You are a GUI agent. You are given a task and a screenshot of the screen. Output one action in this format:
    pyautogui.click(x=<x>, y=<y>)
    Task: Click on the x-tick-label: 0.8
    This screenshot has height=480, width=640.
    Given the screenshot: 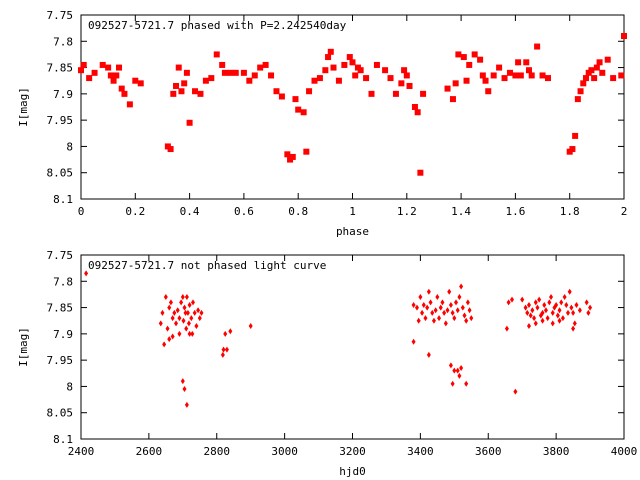 What is the action you would take?
    pyautogui.click(x=298, y=211)
    